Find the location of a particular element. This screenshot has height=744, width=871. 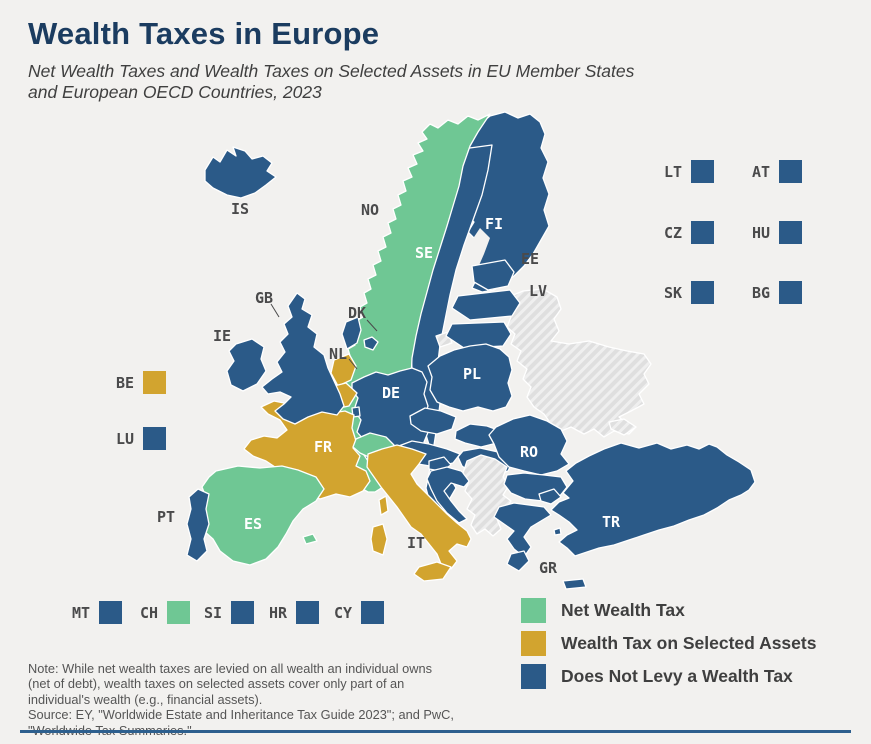

chip-lu-label: LU is located at coordinates (125, 438).